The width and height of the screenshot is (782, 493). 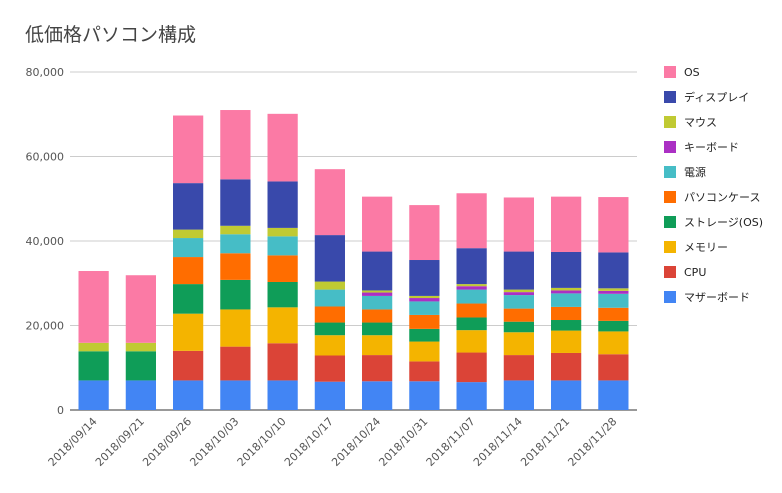 What do you see at coordinates (309, 442) in the screenshot?
I see `x-tick-label: 2018/10/17` at bounding box center [309, 442].